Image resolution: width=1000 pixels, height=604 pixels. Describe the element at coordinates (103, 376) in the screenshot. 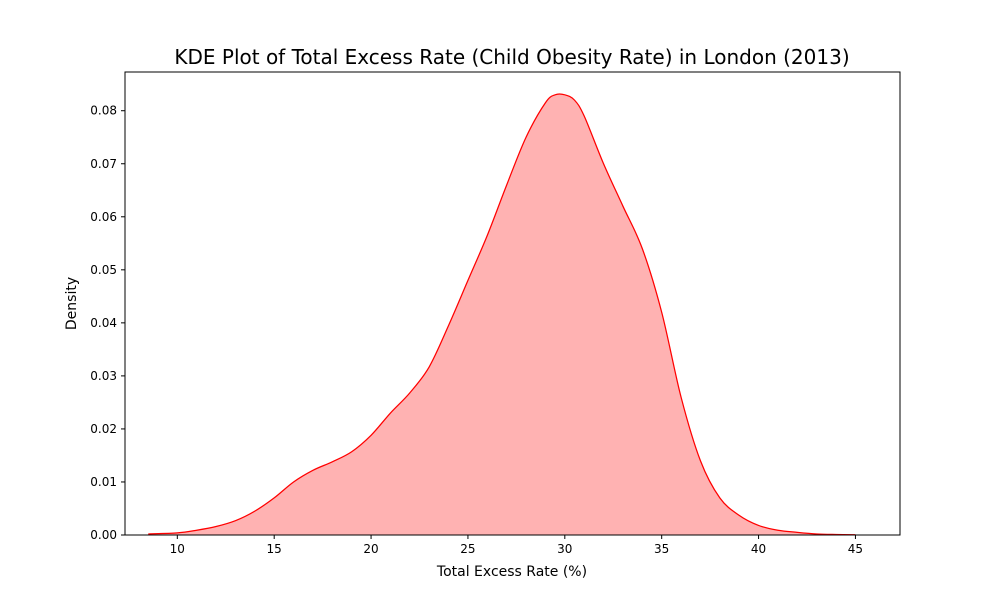

I see `y-tick-label: 0.03` at that location.